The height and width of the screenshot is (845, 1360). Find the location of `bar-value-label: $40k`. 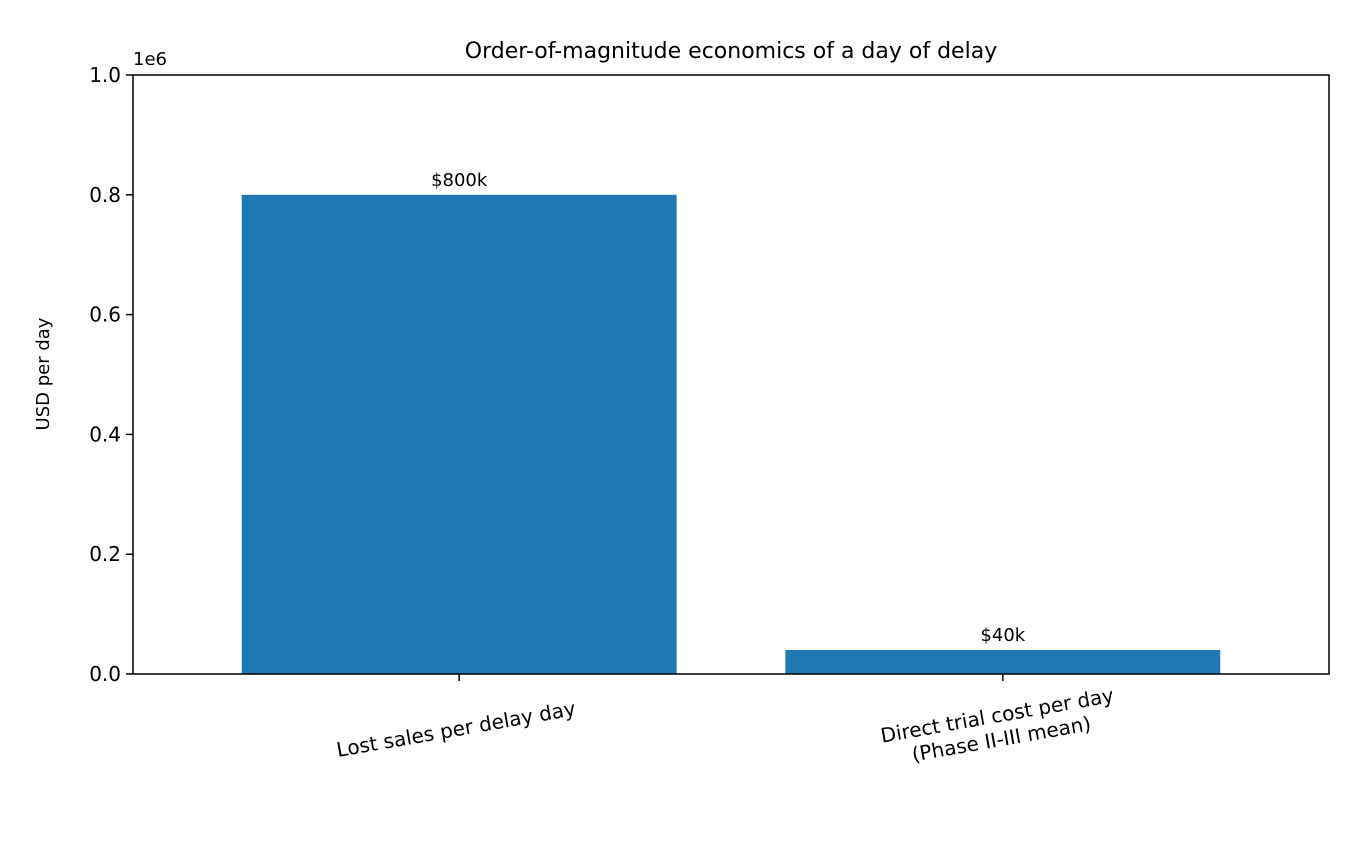

bar-value-label: $40k is located at coordinates (1002, 635).